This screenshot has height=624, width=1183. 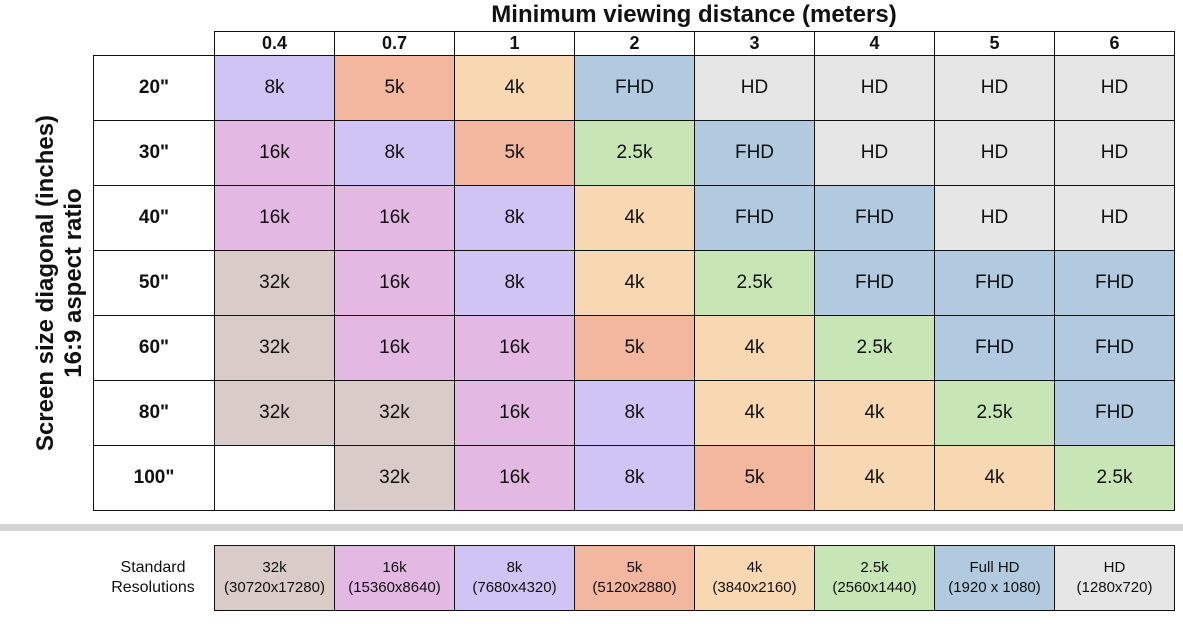 What do you see at coordinates (994, 567) in the screenshot?
I see `legend-item-name: Full HD` at bounding box center [994, 567].